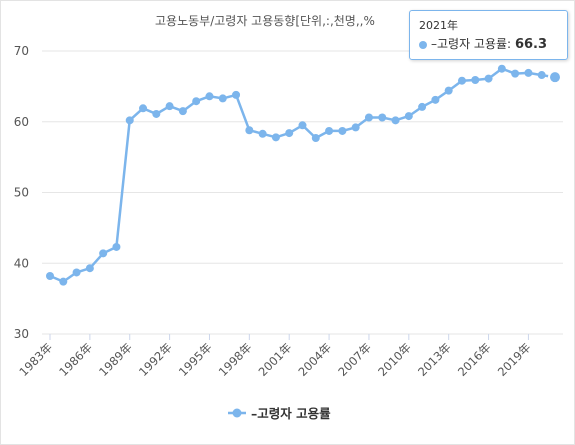 This screenshot has width=575, height=445. I want to click on chart-title: 고용노동부/고령자 고용동향[단위,:,천명,,%, so click(265, 20).